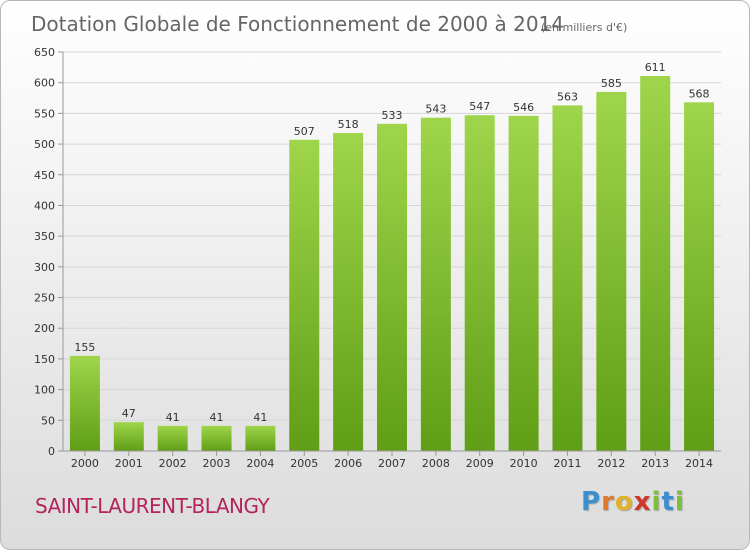  I want to click on logo-letter: t, so click(668, 502).